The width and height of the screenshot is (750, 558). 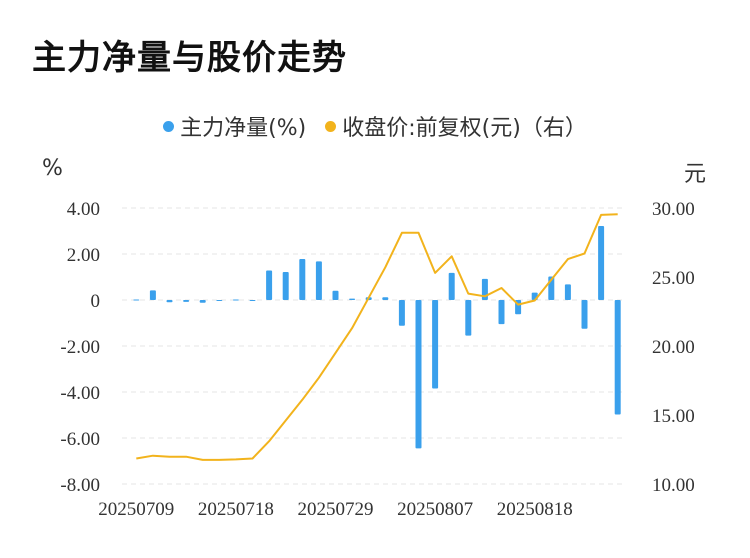 I want to click on left-tick-label: 0, so click(x=96, y=301).